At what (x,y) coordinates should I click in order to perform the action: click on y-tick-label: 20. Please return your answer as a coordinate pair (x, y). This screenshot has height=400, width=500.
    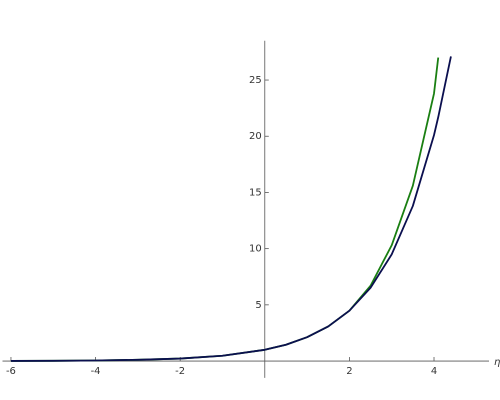
    Looking at the image, I should click on (255, 136).